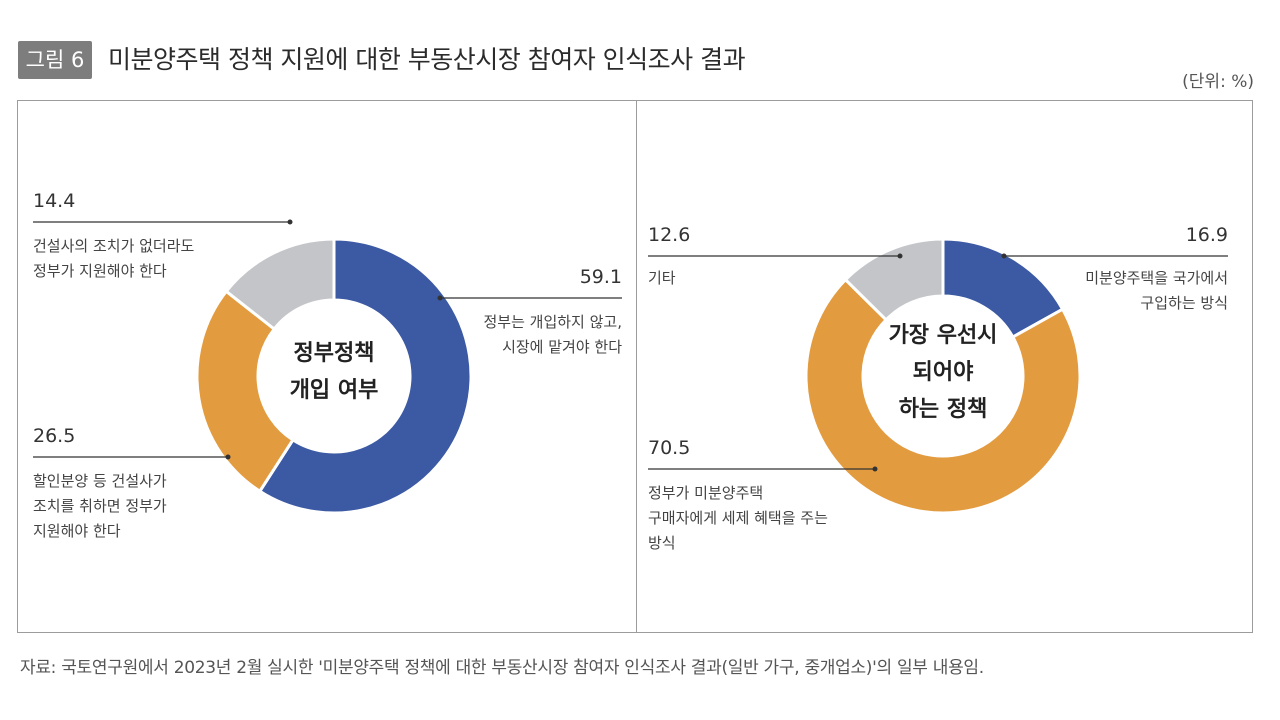 The height and width of the screenshot is (720, 1280). I want to click on figure-label: 그림 6, so click(55, 60).